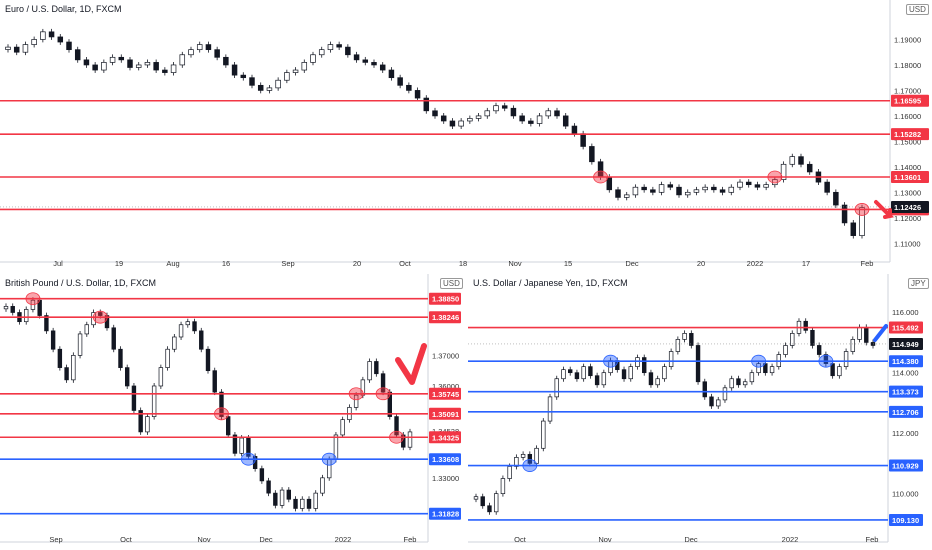  I want to click on gbpusd-level-label: 1.38850, so click(445, 299).